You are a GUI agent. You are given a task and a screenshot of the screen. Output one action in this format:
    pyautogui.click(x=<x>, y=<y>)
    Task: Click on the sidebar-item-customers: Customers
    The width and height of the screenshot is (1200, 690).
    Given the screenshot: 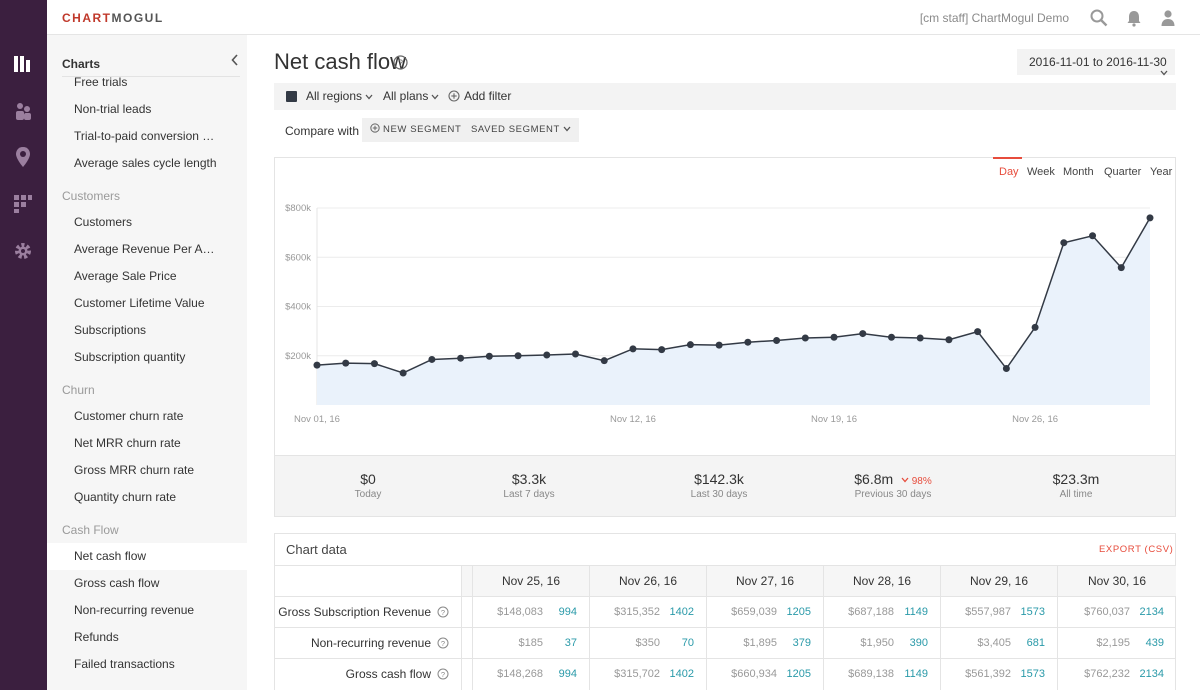 What is the action you would take?
    pyautogui.click(x=103, y=222)
    